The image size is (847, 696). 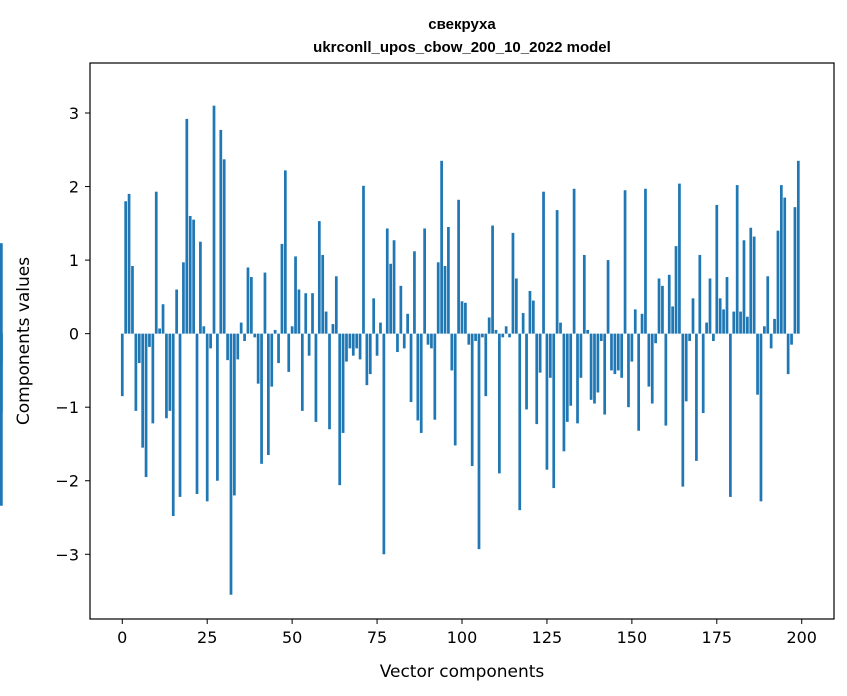 What do you see at coordinates (67, 554) in the screenshot?
I see `y-tick-label: −3` at bounding box center [67, 554].